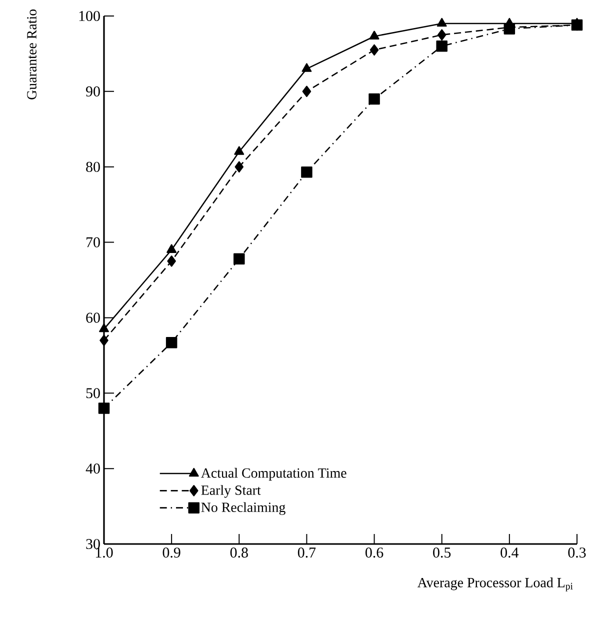 The width and height of the screenshot is (592, 617). What do you see at coordinates (93, 242) in the screenshot?
I see `y-tick-label: 70` at bounding box center [93, 242].